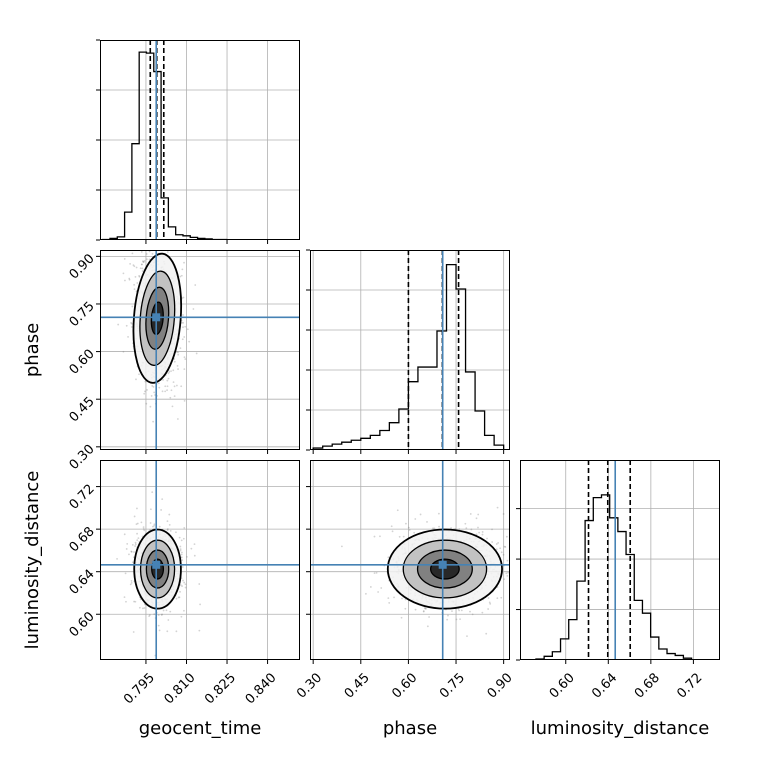 The width and height of the screenshot is (760, 760). Describe the element at coordinates (165, 145) in the screenshot. I see `histogram-geocent_time` at that location.